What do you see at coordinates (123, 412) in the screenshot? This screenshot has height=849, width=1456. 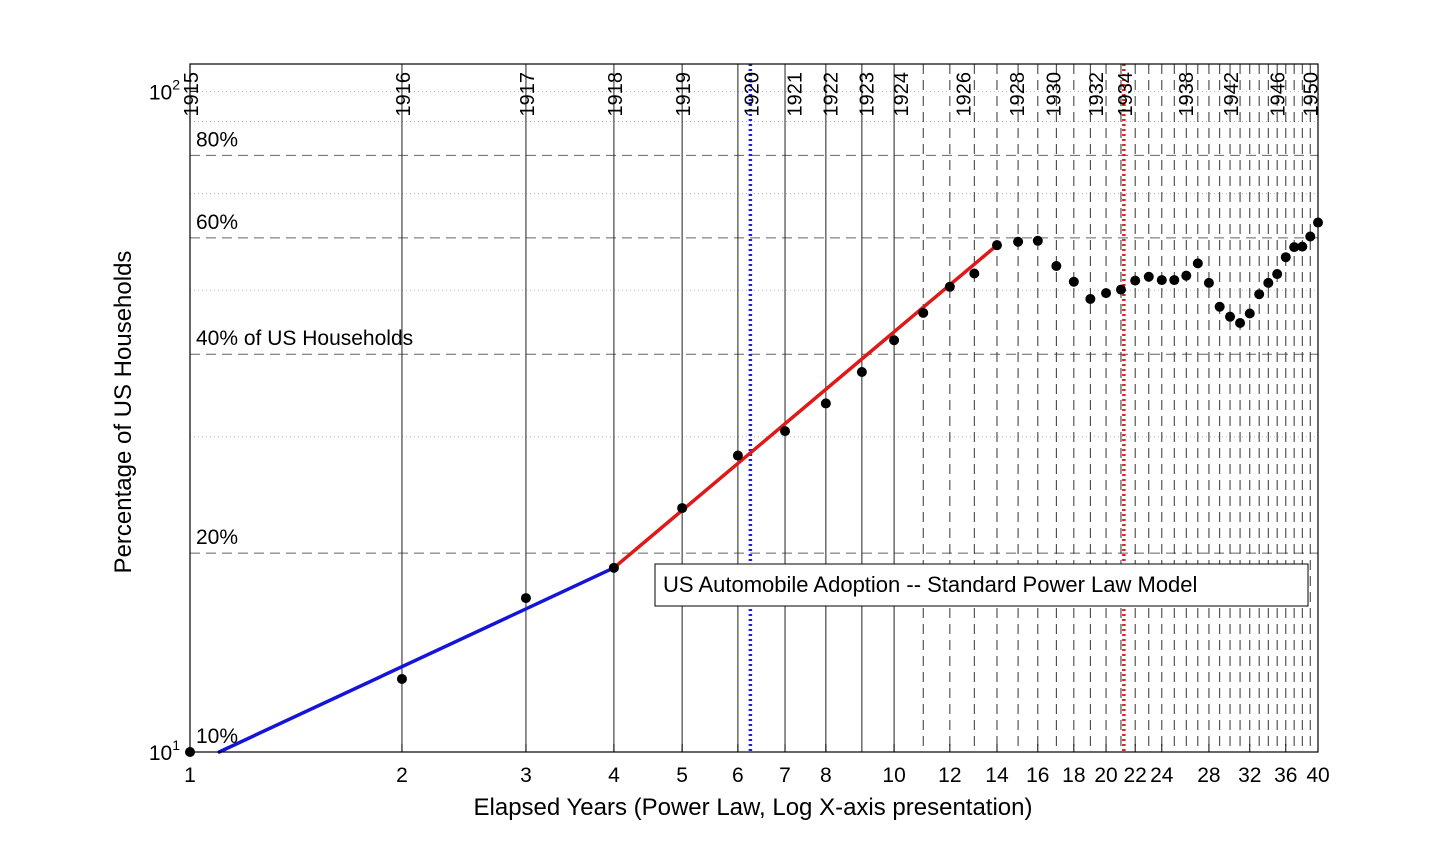 I see `y-axis-label: Percentage of US Households` at bounding box center [123, 412].